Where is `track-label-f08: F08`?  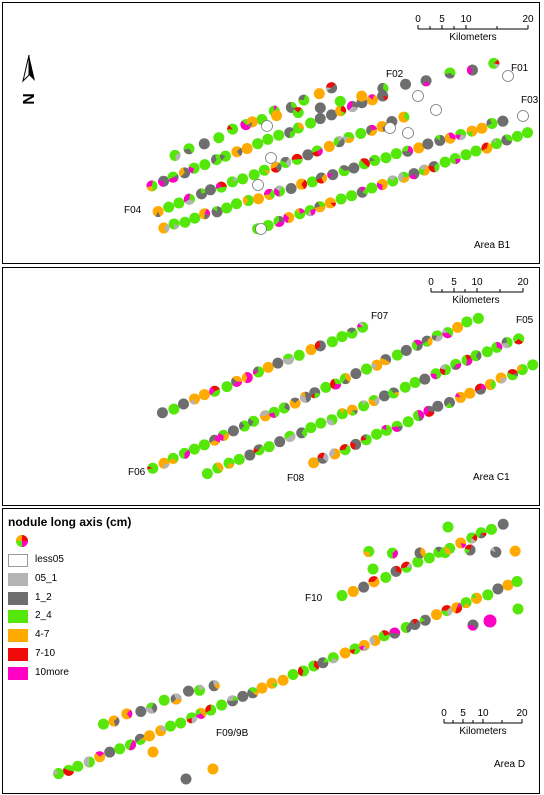 track-label-f08: F08 is located at coordinates (296, 478).